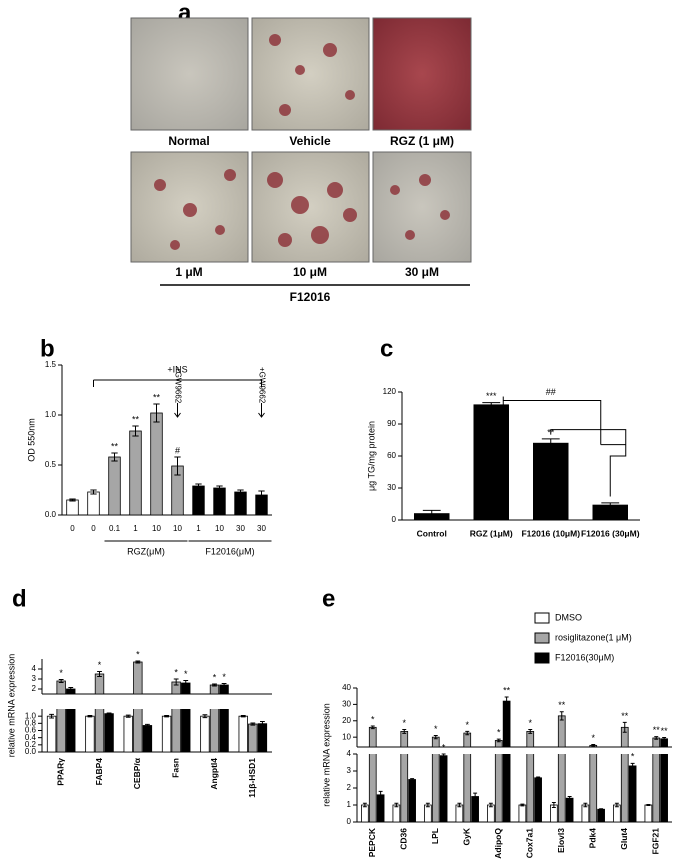 The image size is (685, 868). I want to click on x-tick-label: 30, so click(240, 528).